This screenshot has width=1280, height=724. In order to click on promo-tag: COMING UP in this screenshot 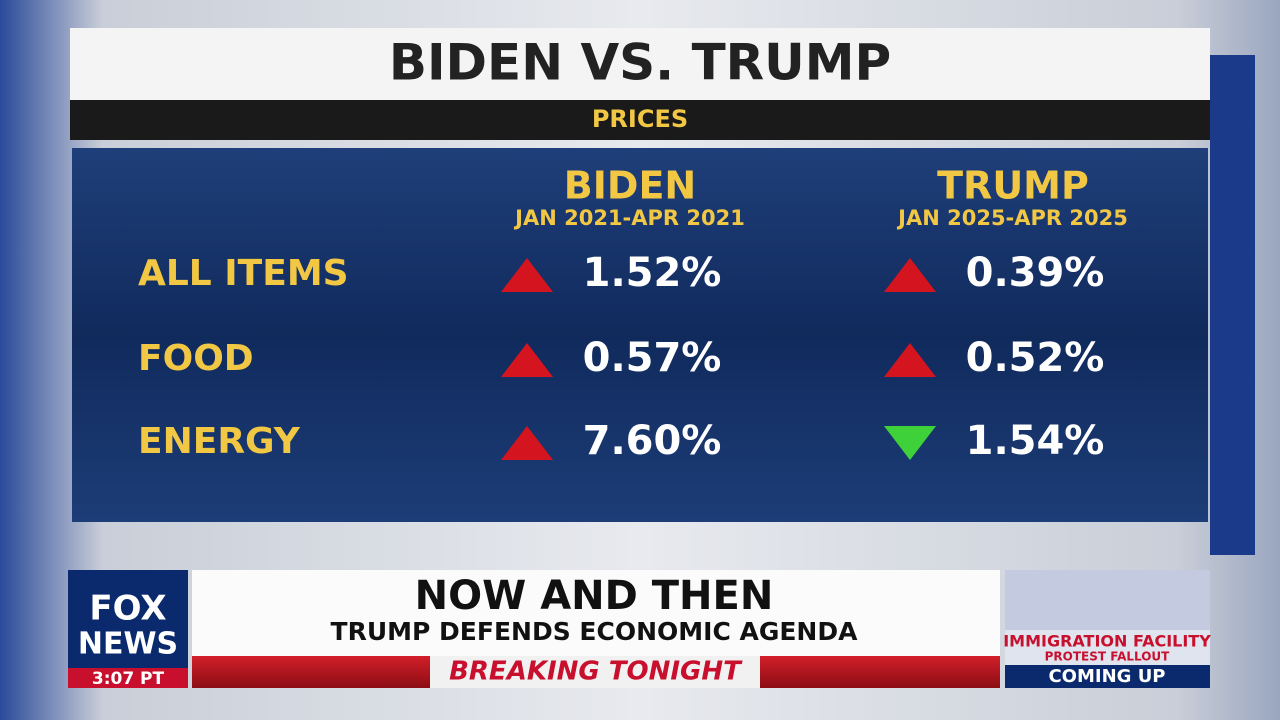, I will do `click(1106, 676)`.